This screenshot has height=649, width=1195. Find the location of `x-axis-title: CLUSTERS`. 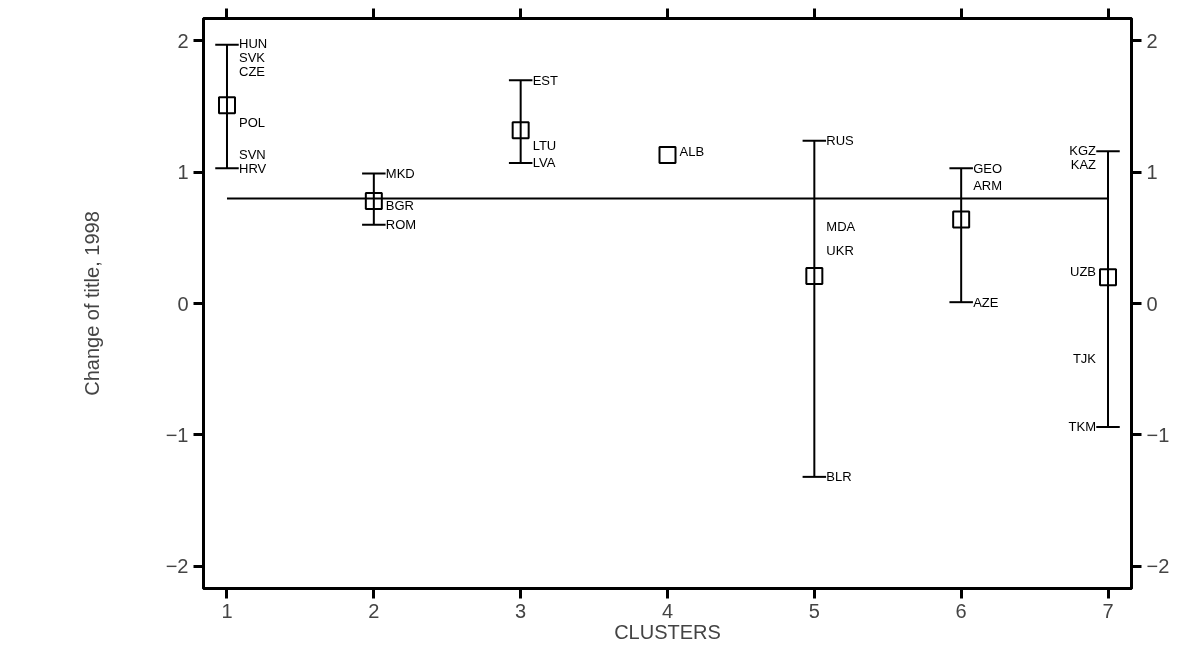

x-axis-title: CLUSTERS is located at coordinates (667, 631).